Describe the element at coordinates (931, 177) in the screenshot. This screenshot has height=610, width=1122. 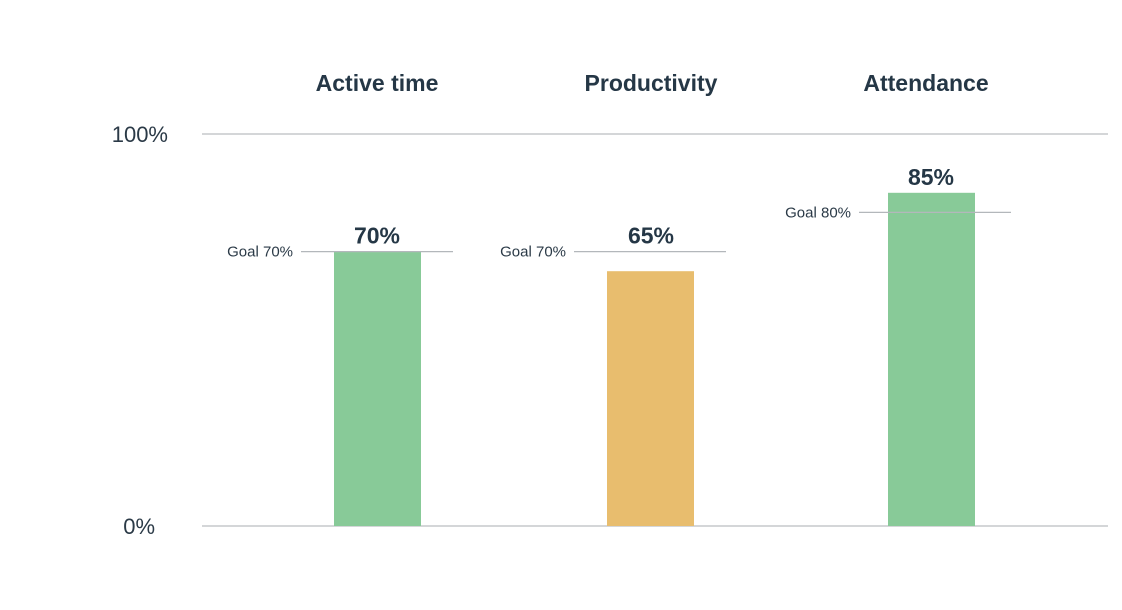
I see `value-label-attendance: 85%` at that location.